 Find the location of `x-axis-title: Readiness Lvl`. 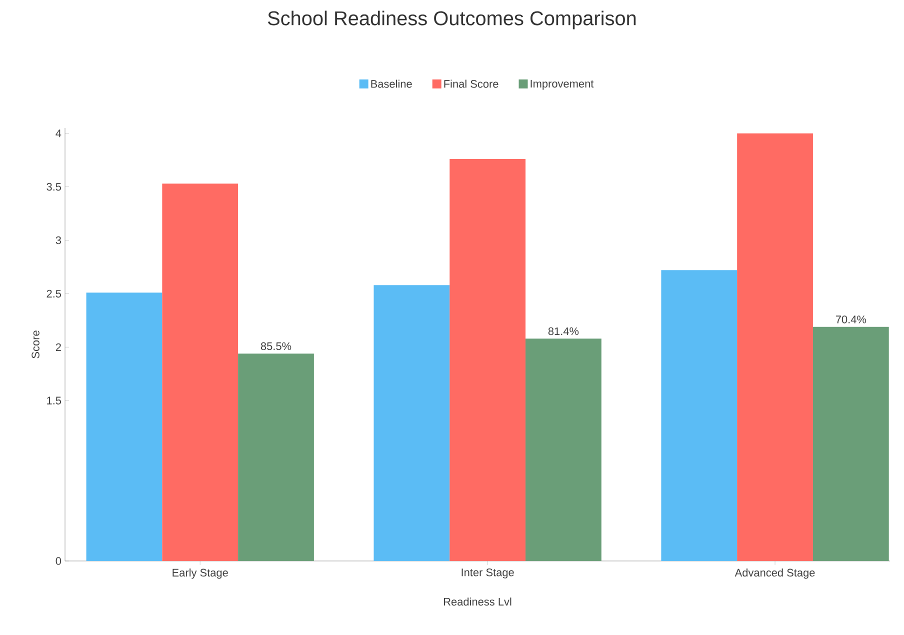

x-axis-title: Readiness Lvl is located at coordinates (478, 602).